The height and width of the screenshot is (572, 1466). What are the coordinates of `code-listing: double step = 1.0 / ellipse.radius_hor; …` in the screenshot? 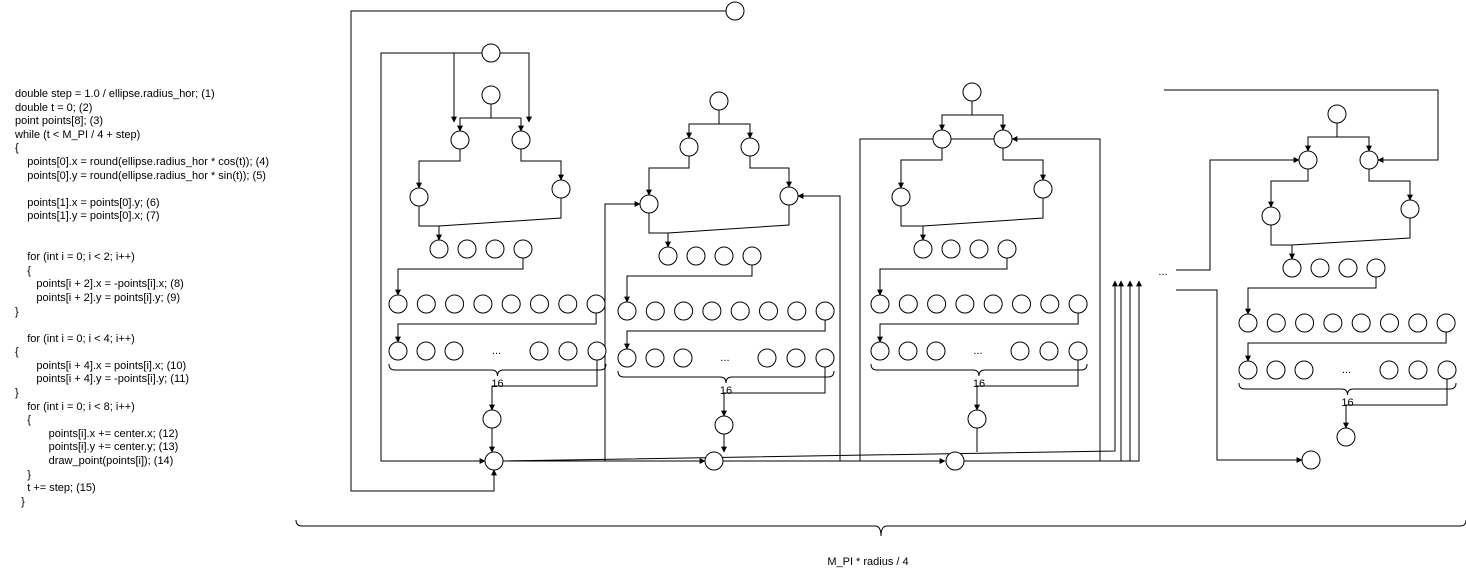 It's located at (142, 298).